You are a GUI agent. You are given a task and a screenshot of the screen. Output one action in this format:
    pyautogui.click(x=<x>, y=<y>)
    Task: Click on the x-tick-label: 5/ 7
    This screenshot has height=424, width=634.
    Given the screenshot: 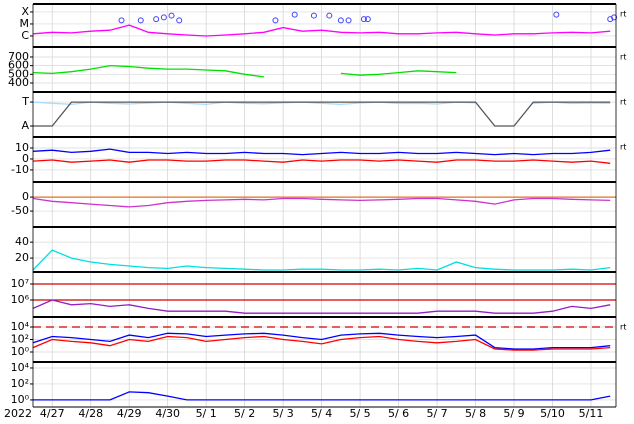 What is the action you would take?
    pyautogui.click(x=436, y=413)
    